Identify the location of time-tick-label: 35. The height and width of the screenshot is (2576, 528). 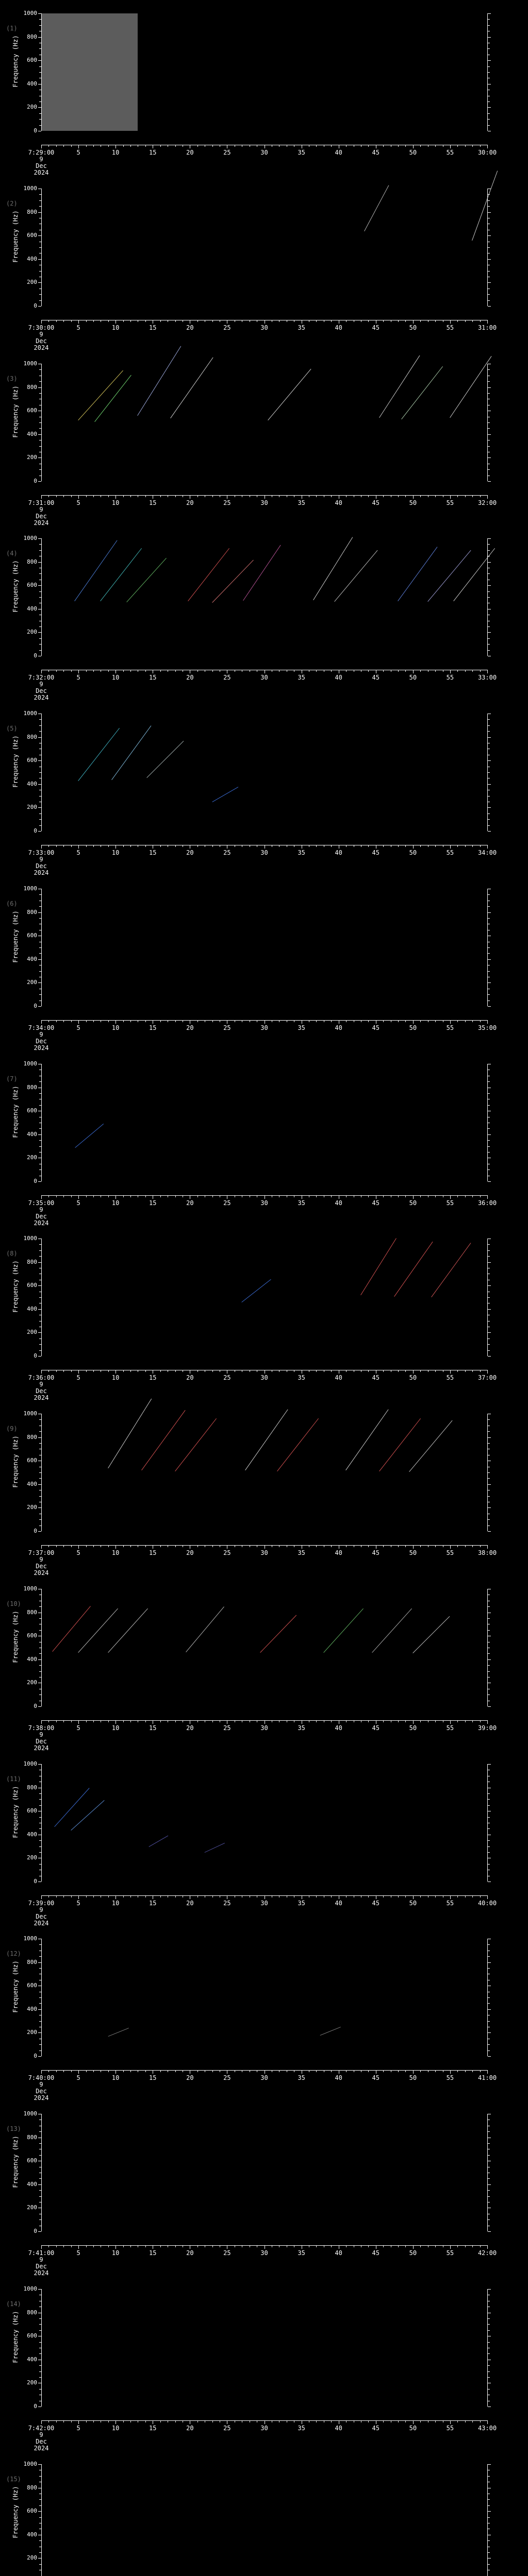
(301, 2077).